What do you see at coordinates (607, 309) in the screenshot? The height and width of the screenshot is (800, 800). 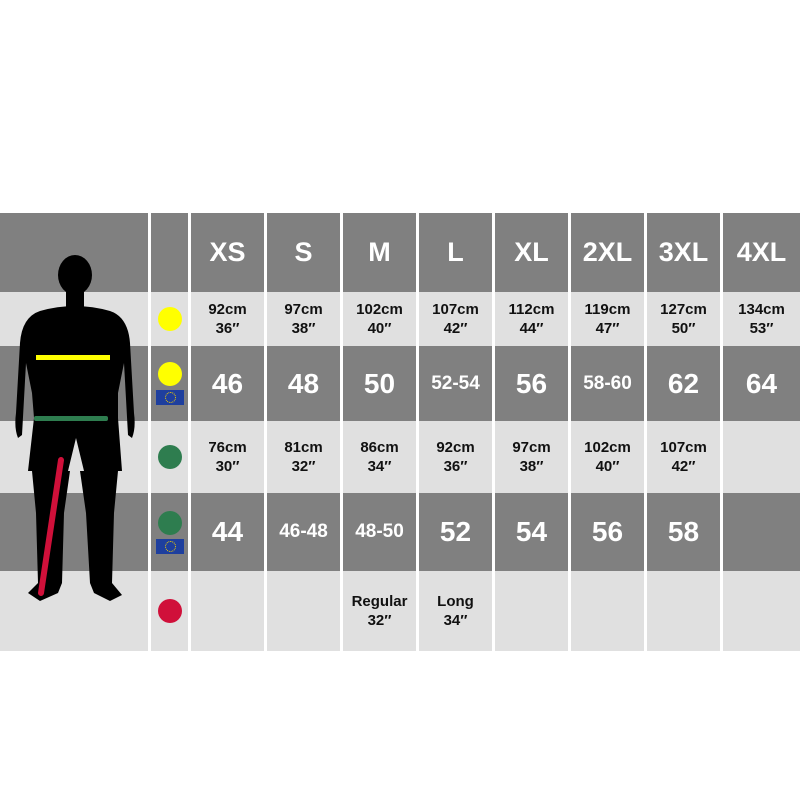 I see `measurement-primary: 119cm` at bounding box center [607, 309].